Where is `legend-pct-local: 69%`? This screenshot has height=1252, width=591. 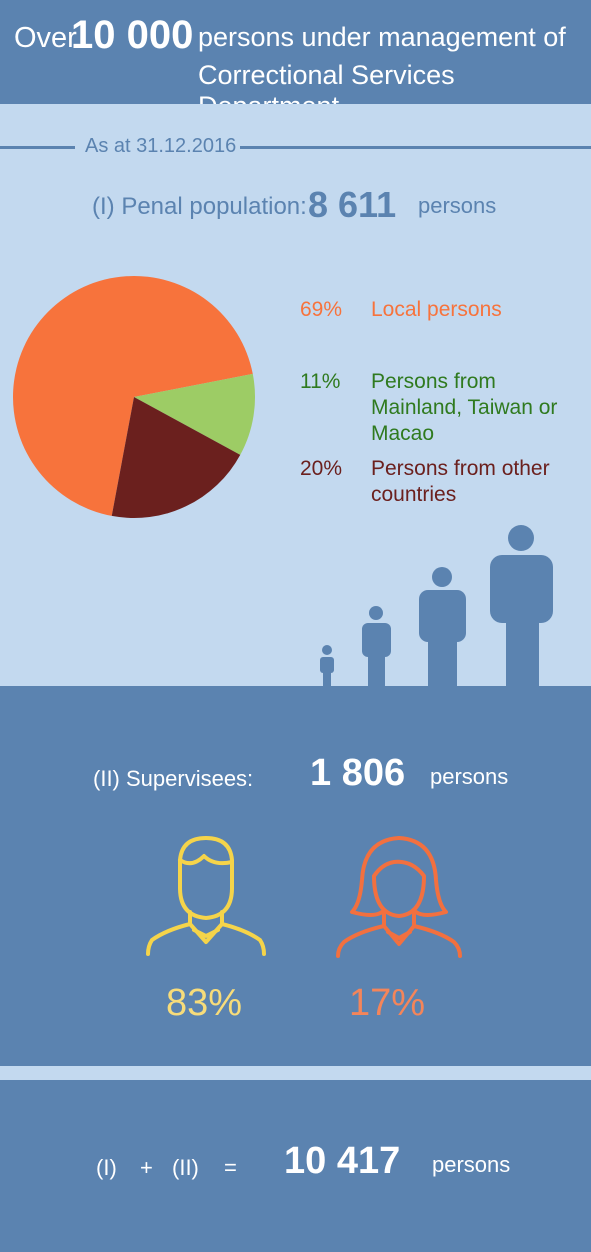 legend-pct-local: 69% is located at coordinates (321, 309).